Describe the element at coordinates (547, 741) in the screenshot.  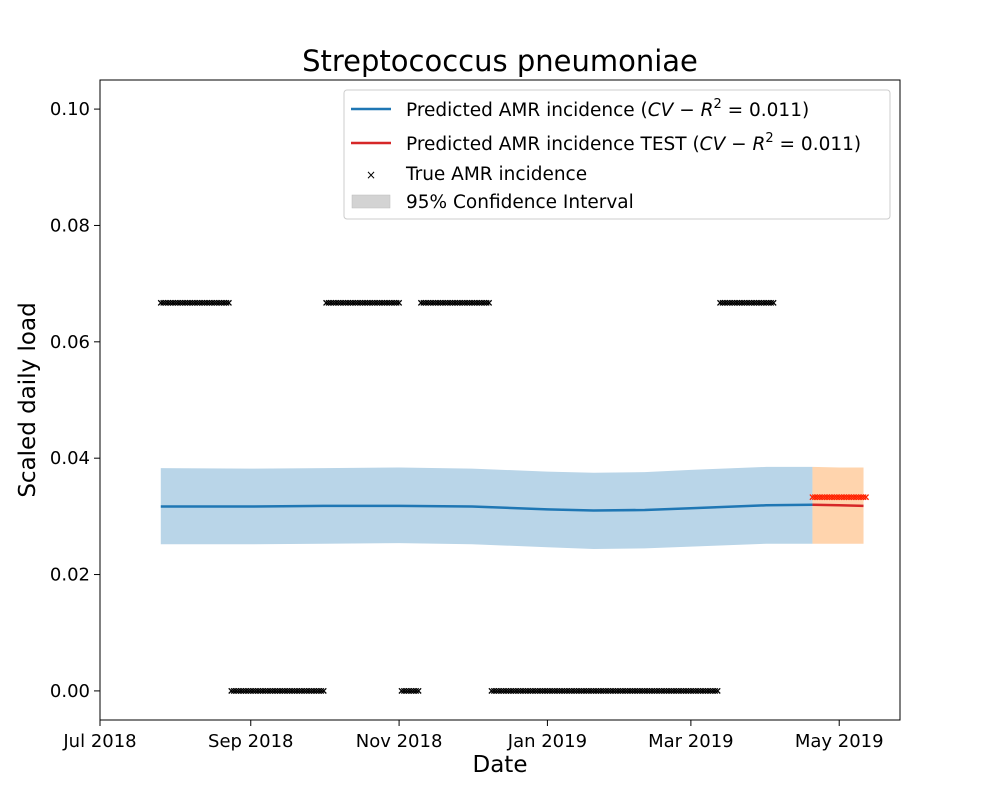
I see `x-tick-label: Jan 2019` at that location.